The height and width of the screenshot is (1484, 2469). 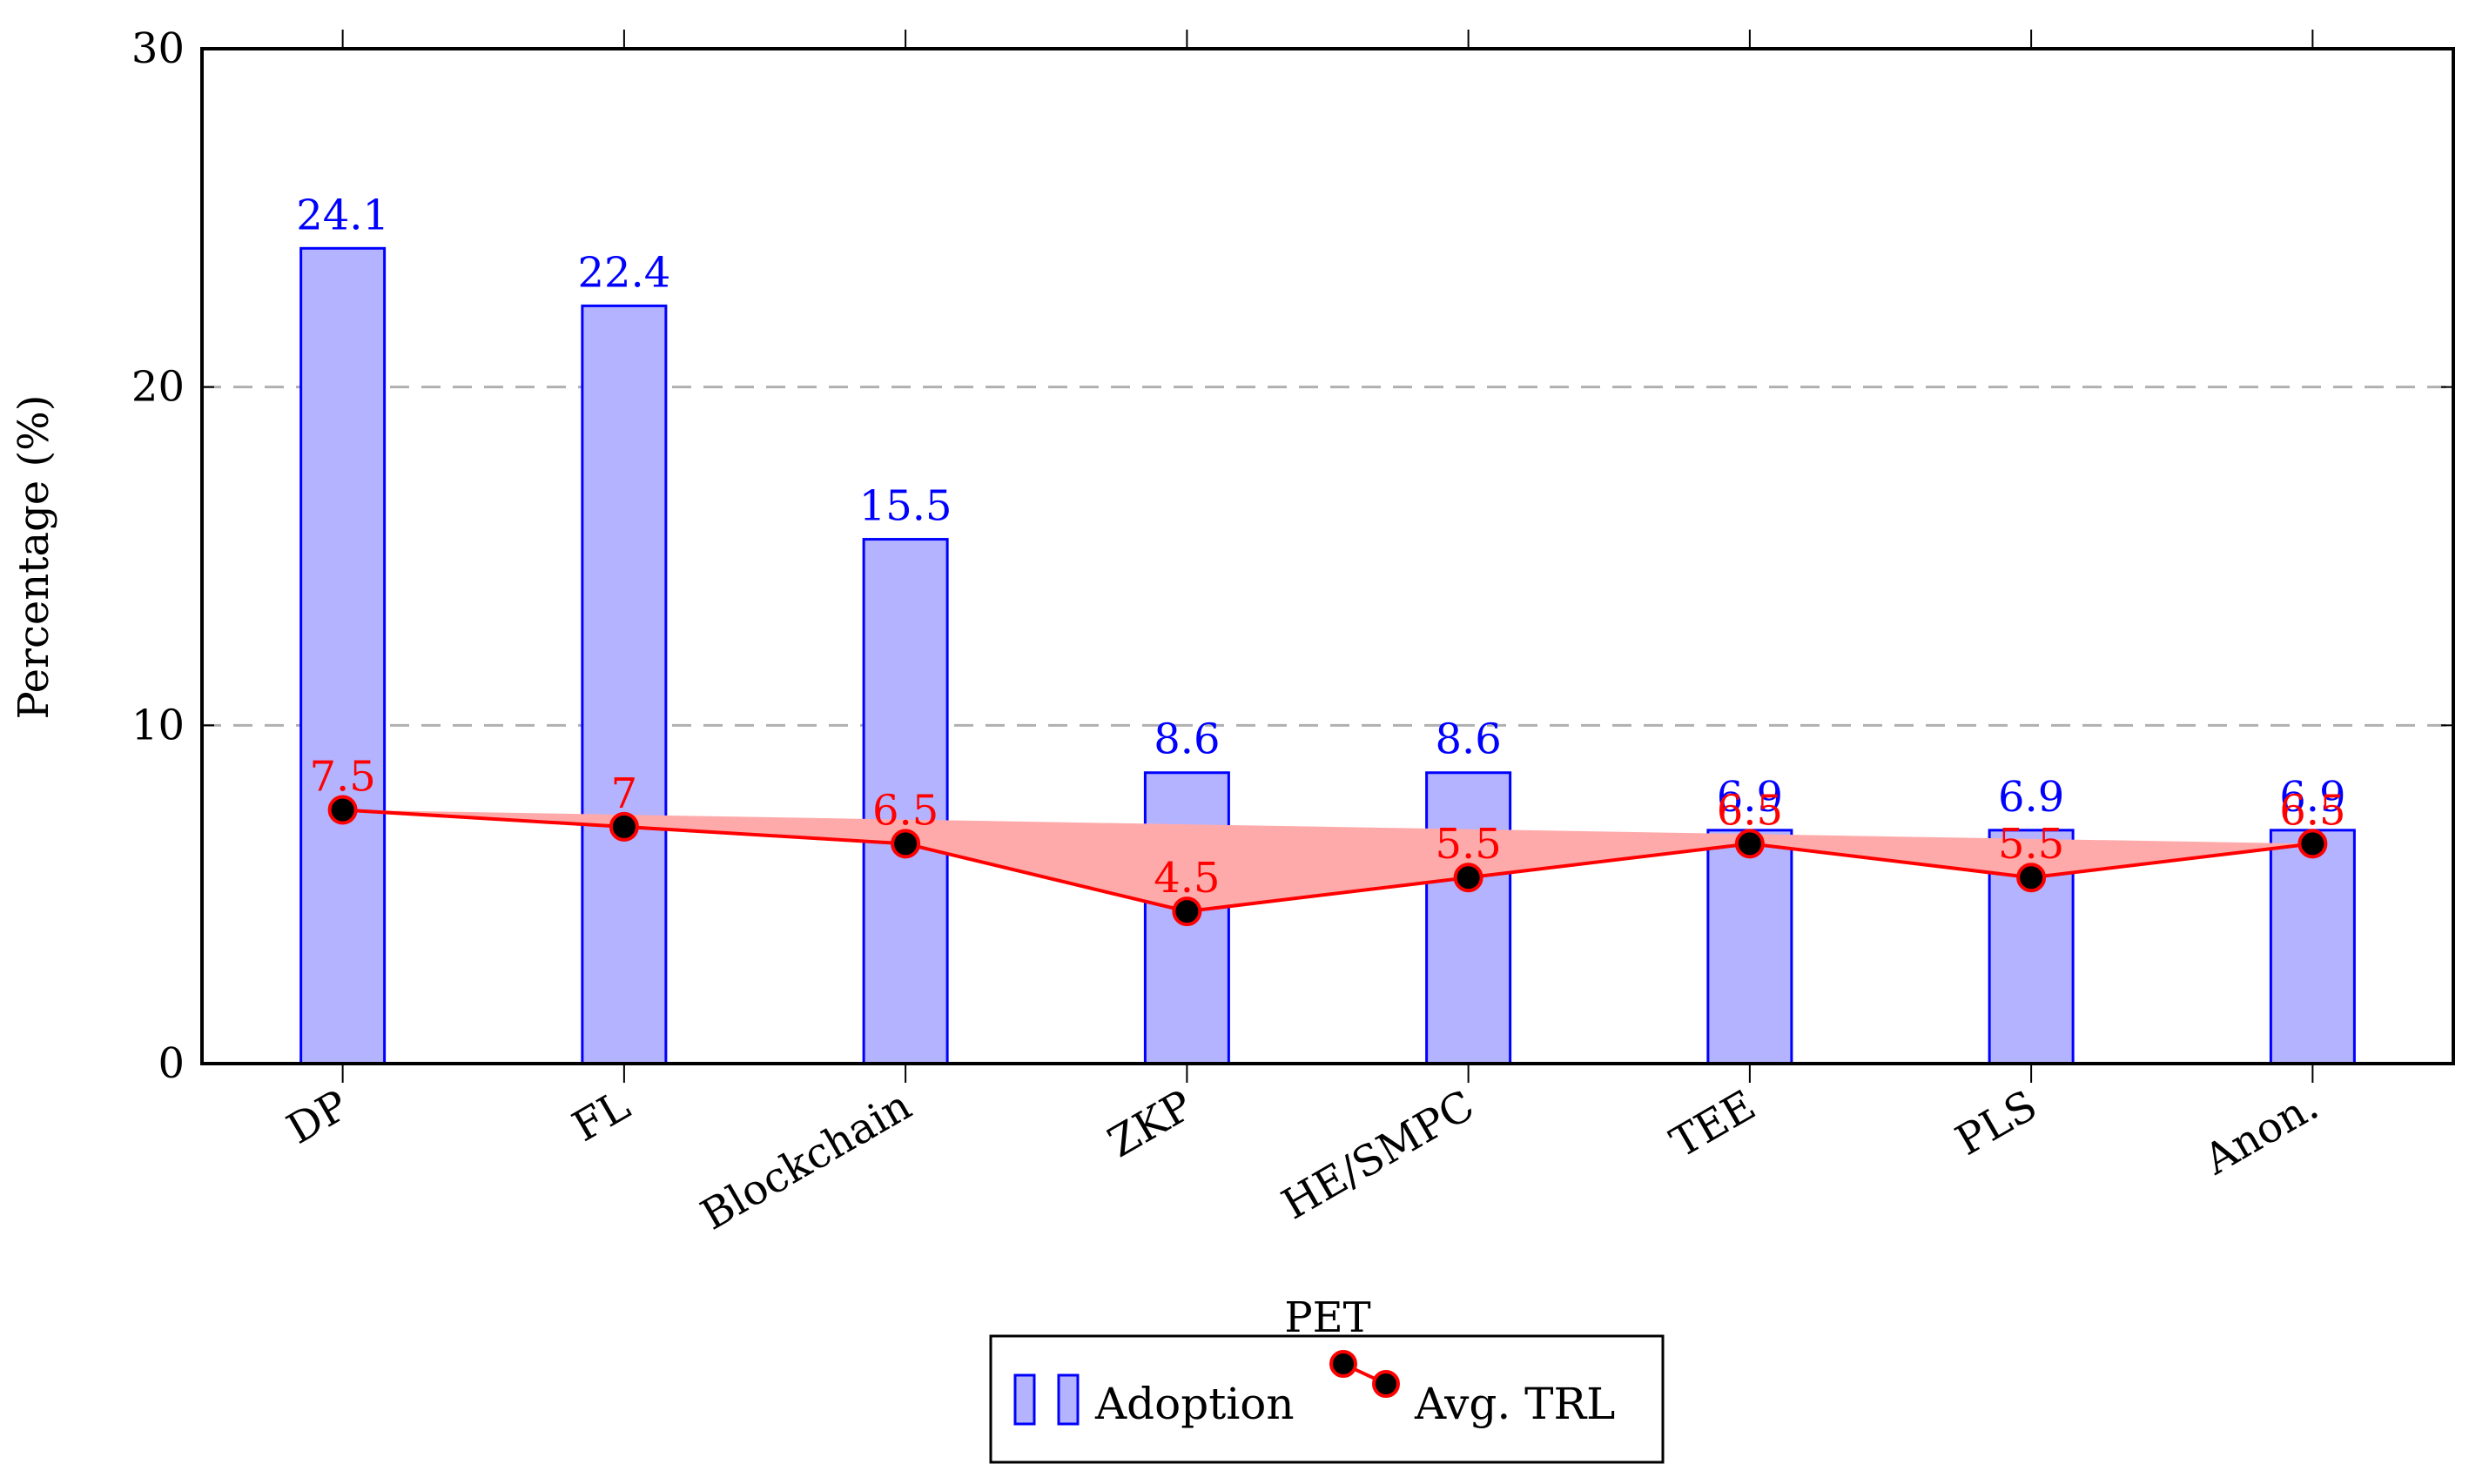 What do you see at coordinates (1468, 844) in the screenshot?
I see `trl-value-label-4: 5.5` at bounding box center [1468, 844].